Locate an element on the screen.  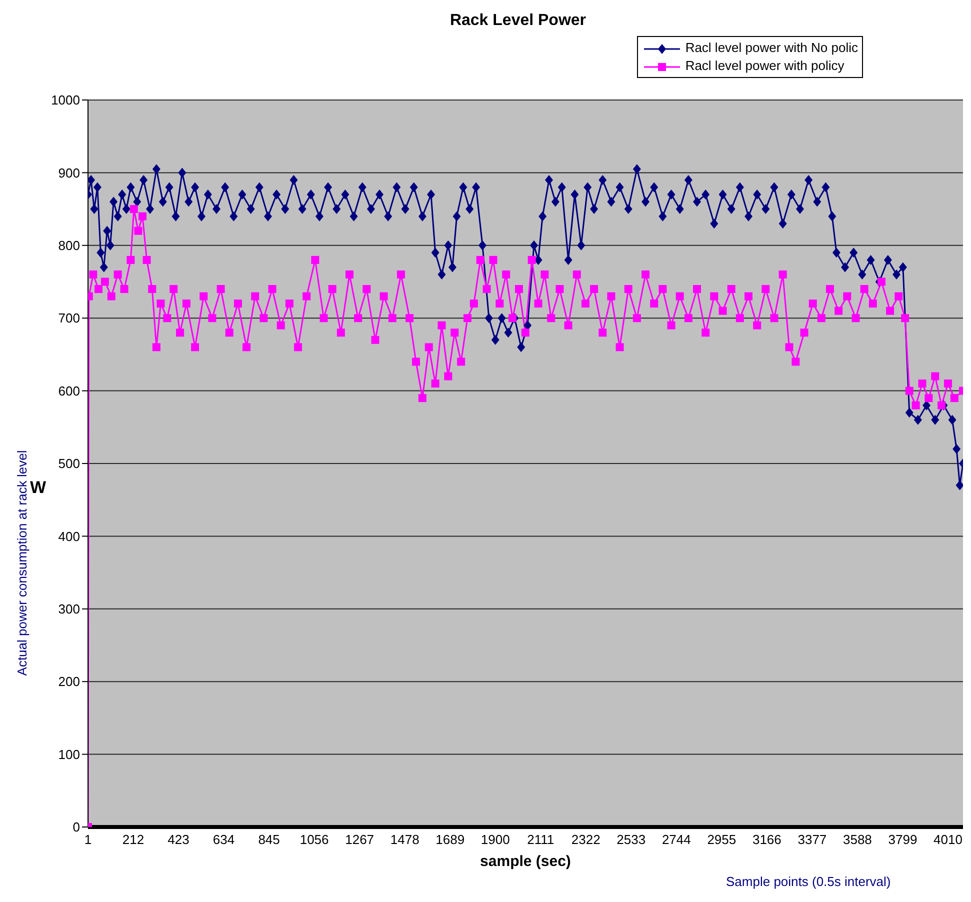
x-tick-label: 4010 is located at coordinates (948, 840).